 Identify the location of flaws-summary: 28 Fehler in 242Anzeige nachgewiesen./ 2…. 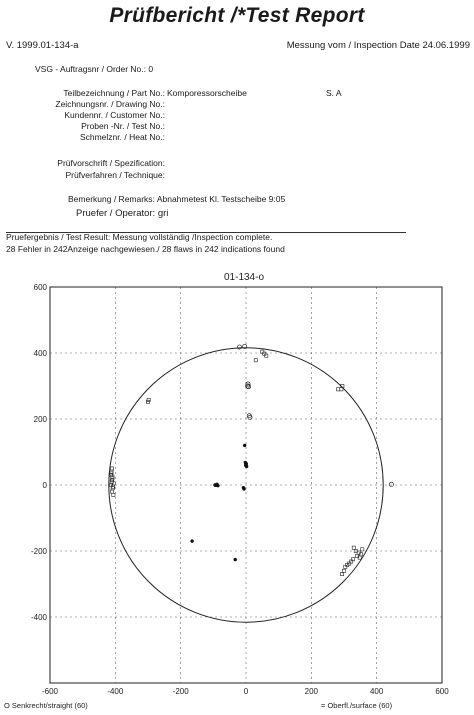
(145, 249).